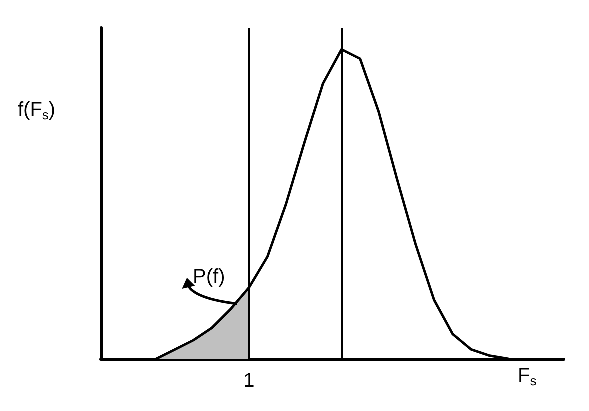 The width and height of the screenshot is (589, 411). What do you see at coordinates (249, 381) in the screenshot?
I see `text: 1` at bounding box center [249, 381].